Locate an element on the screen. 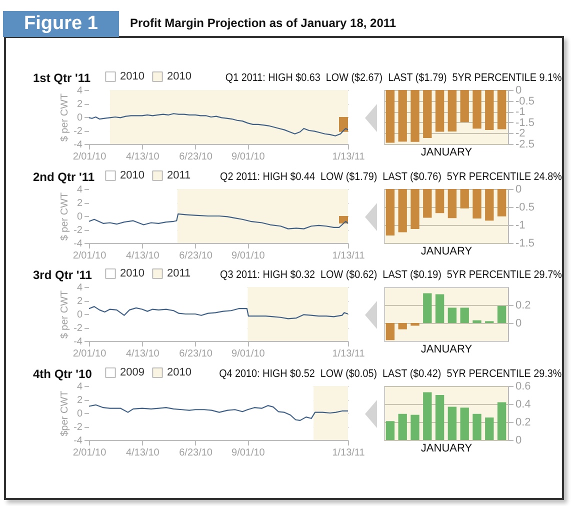  y-tick-label: -1.5 is located at coordinates (525, 122).